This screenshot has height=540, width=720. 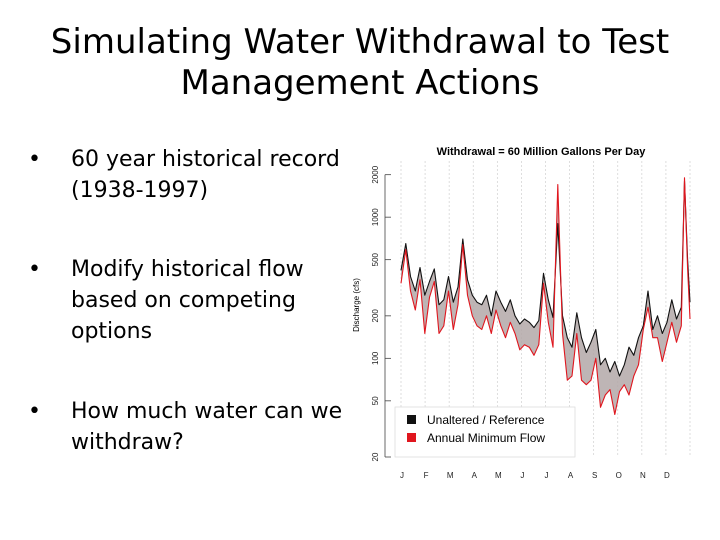 What do you see at coordinates (207, 427) in the screenshot?
I see `bullet-text: How much water can we withdraw?` at bounding box center [207, 427].